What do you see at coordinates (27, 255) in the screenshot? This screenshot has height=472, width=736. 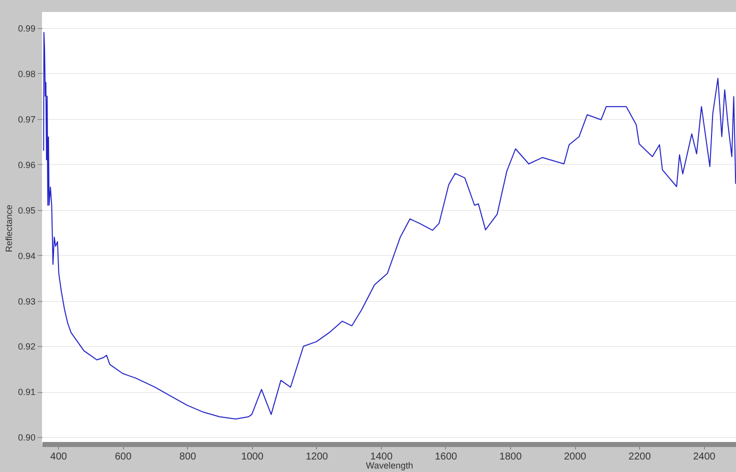 I see `y-tick-label: 0.94` at bounding box center [27, 255].